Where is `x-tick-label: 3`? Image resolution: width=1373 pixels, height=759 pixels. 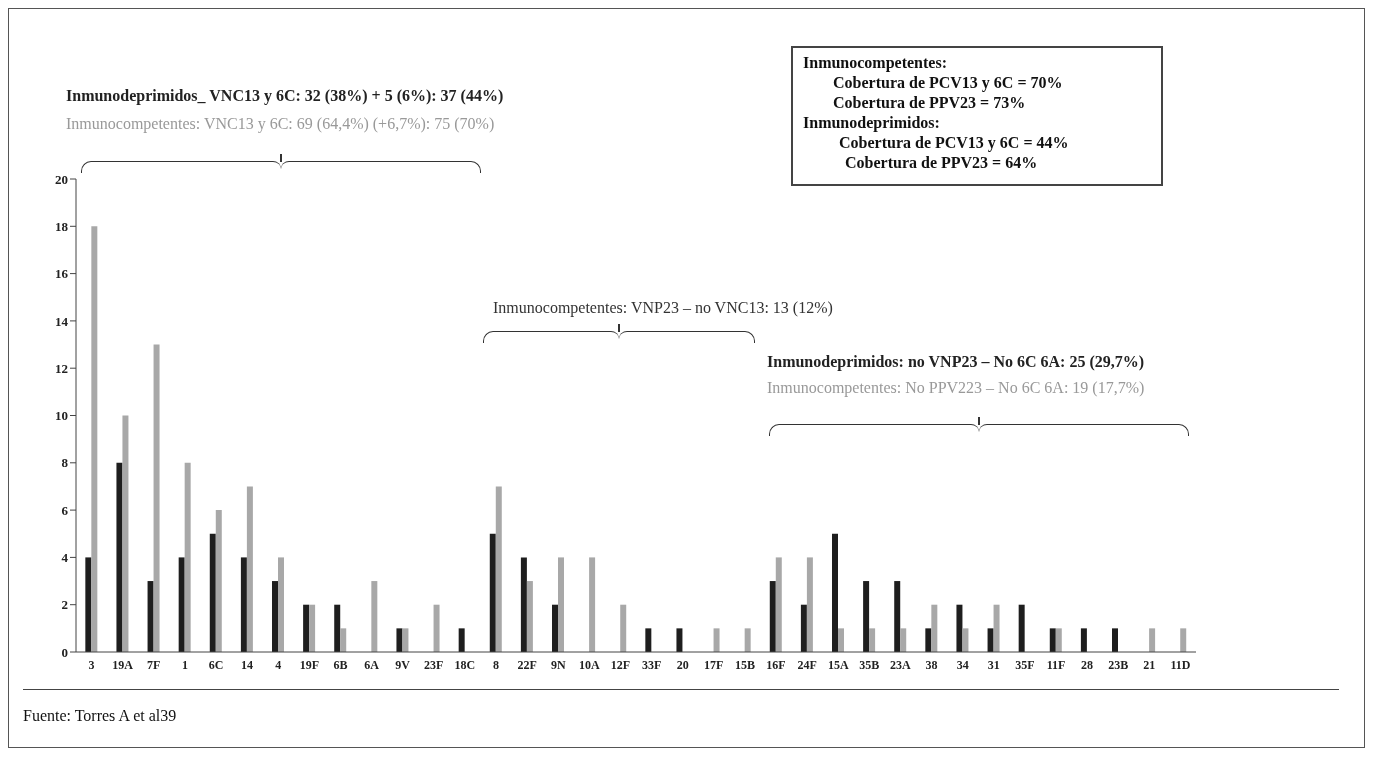
x-tick-label: 3 is located at coordinates (91, 664).